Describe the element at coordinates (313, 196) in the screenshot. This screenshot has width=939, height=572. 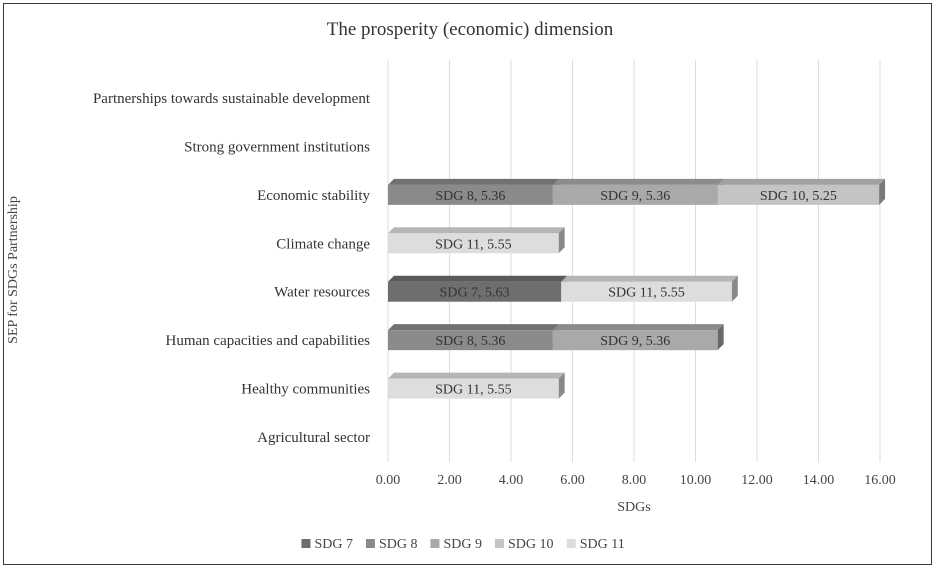
I see `category-label: Economic stability` at that location.